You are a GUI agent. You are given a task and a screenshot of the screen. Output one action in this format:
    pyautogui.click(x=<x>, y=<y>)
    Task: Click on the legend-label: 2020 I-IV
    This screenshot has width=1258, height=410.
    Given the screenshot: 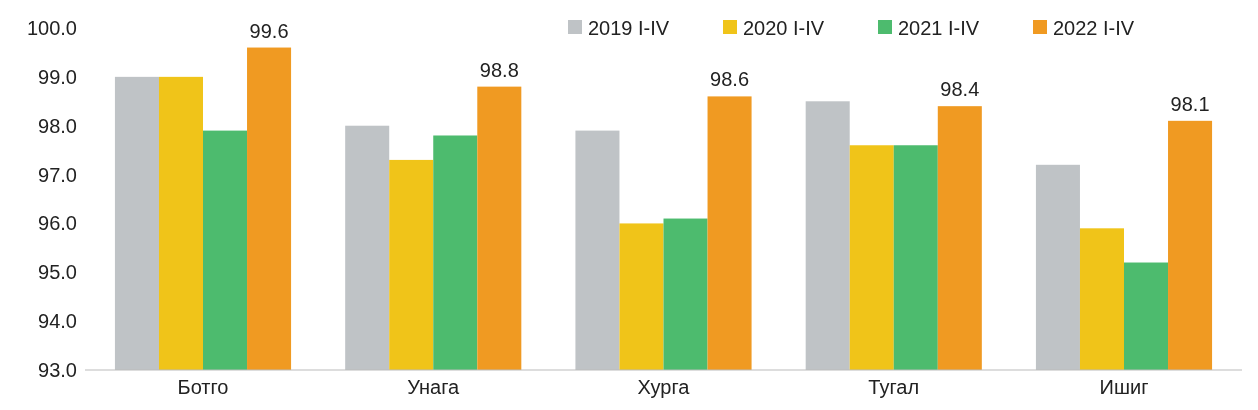 What is the action you would take?
    pyautogui.click(x=784, y=28)
    